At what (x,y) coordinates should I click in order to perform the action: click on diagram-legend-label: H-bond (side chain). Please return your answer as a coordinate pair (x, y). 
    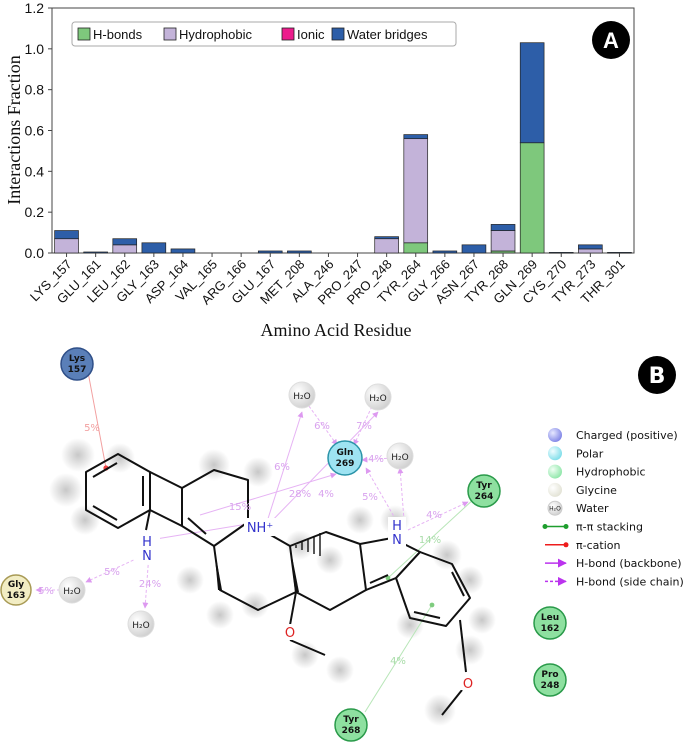
    Looking at the image, I should click on (630, 581).